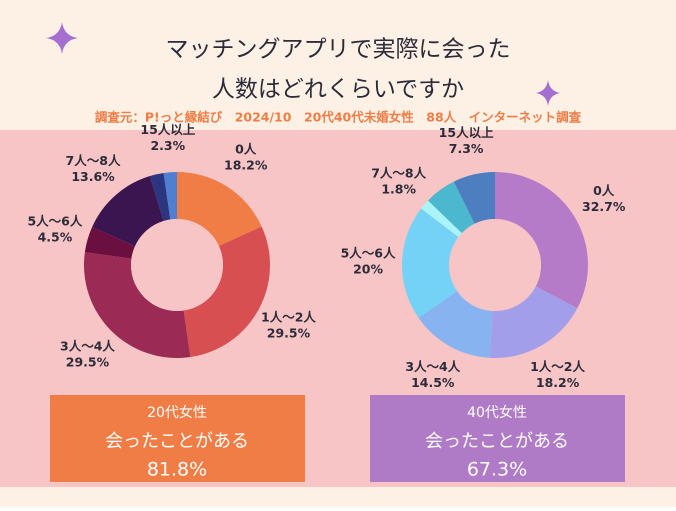 The height and width of the screenshot is (511, 676). Describe the element at coordinates (497, 470) in the screenshot. I see `summary-value: 67.3%` at that location.